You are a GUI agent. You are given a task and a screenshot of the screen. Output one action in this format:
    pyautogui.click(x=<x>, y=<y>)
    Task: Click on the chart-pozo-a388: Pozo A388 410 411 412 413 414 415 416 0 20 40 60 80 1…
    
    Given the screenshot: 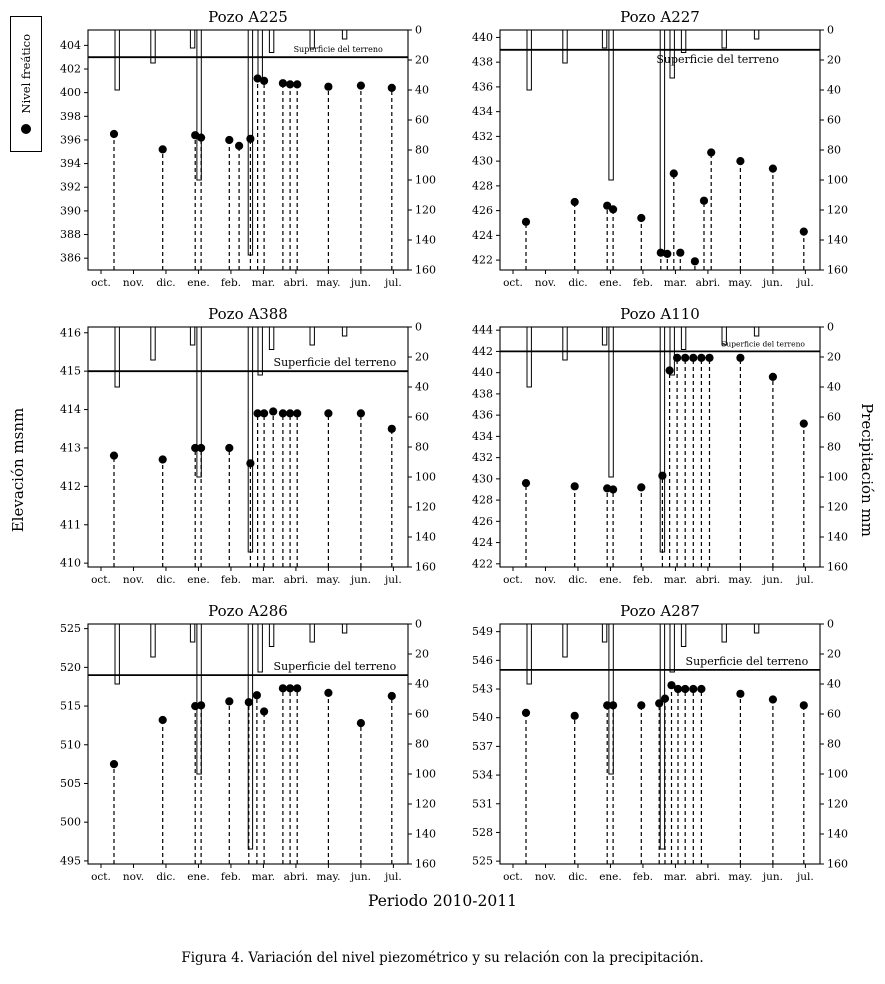 What is the action you would take?
    pyautogui.click(x=244, y=446)
    